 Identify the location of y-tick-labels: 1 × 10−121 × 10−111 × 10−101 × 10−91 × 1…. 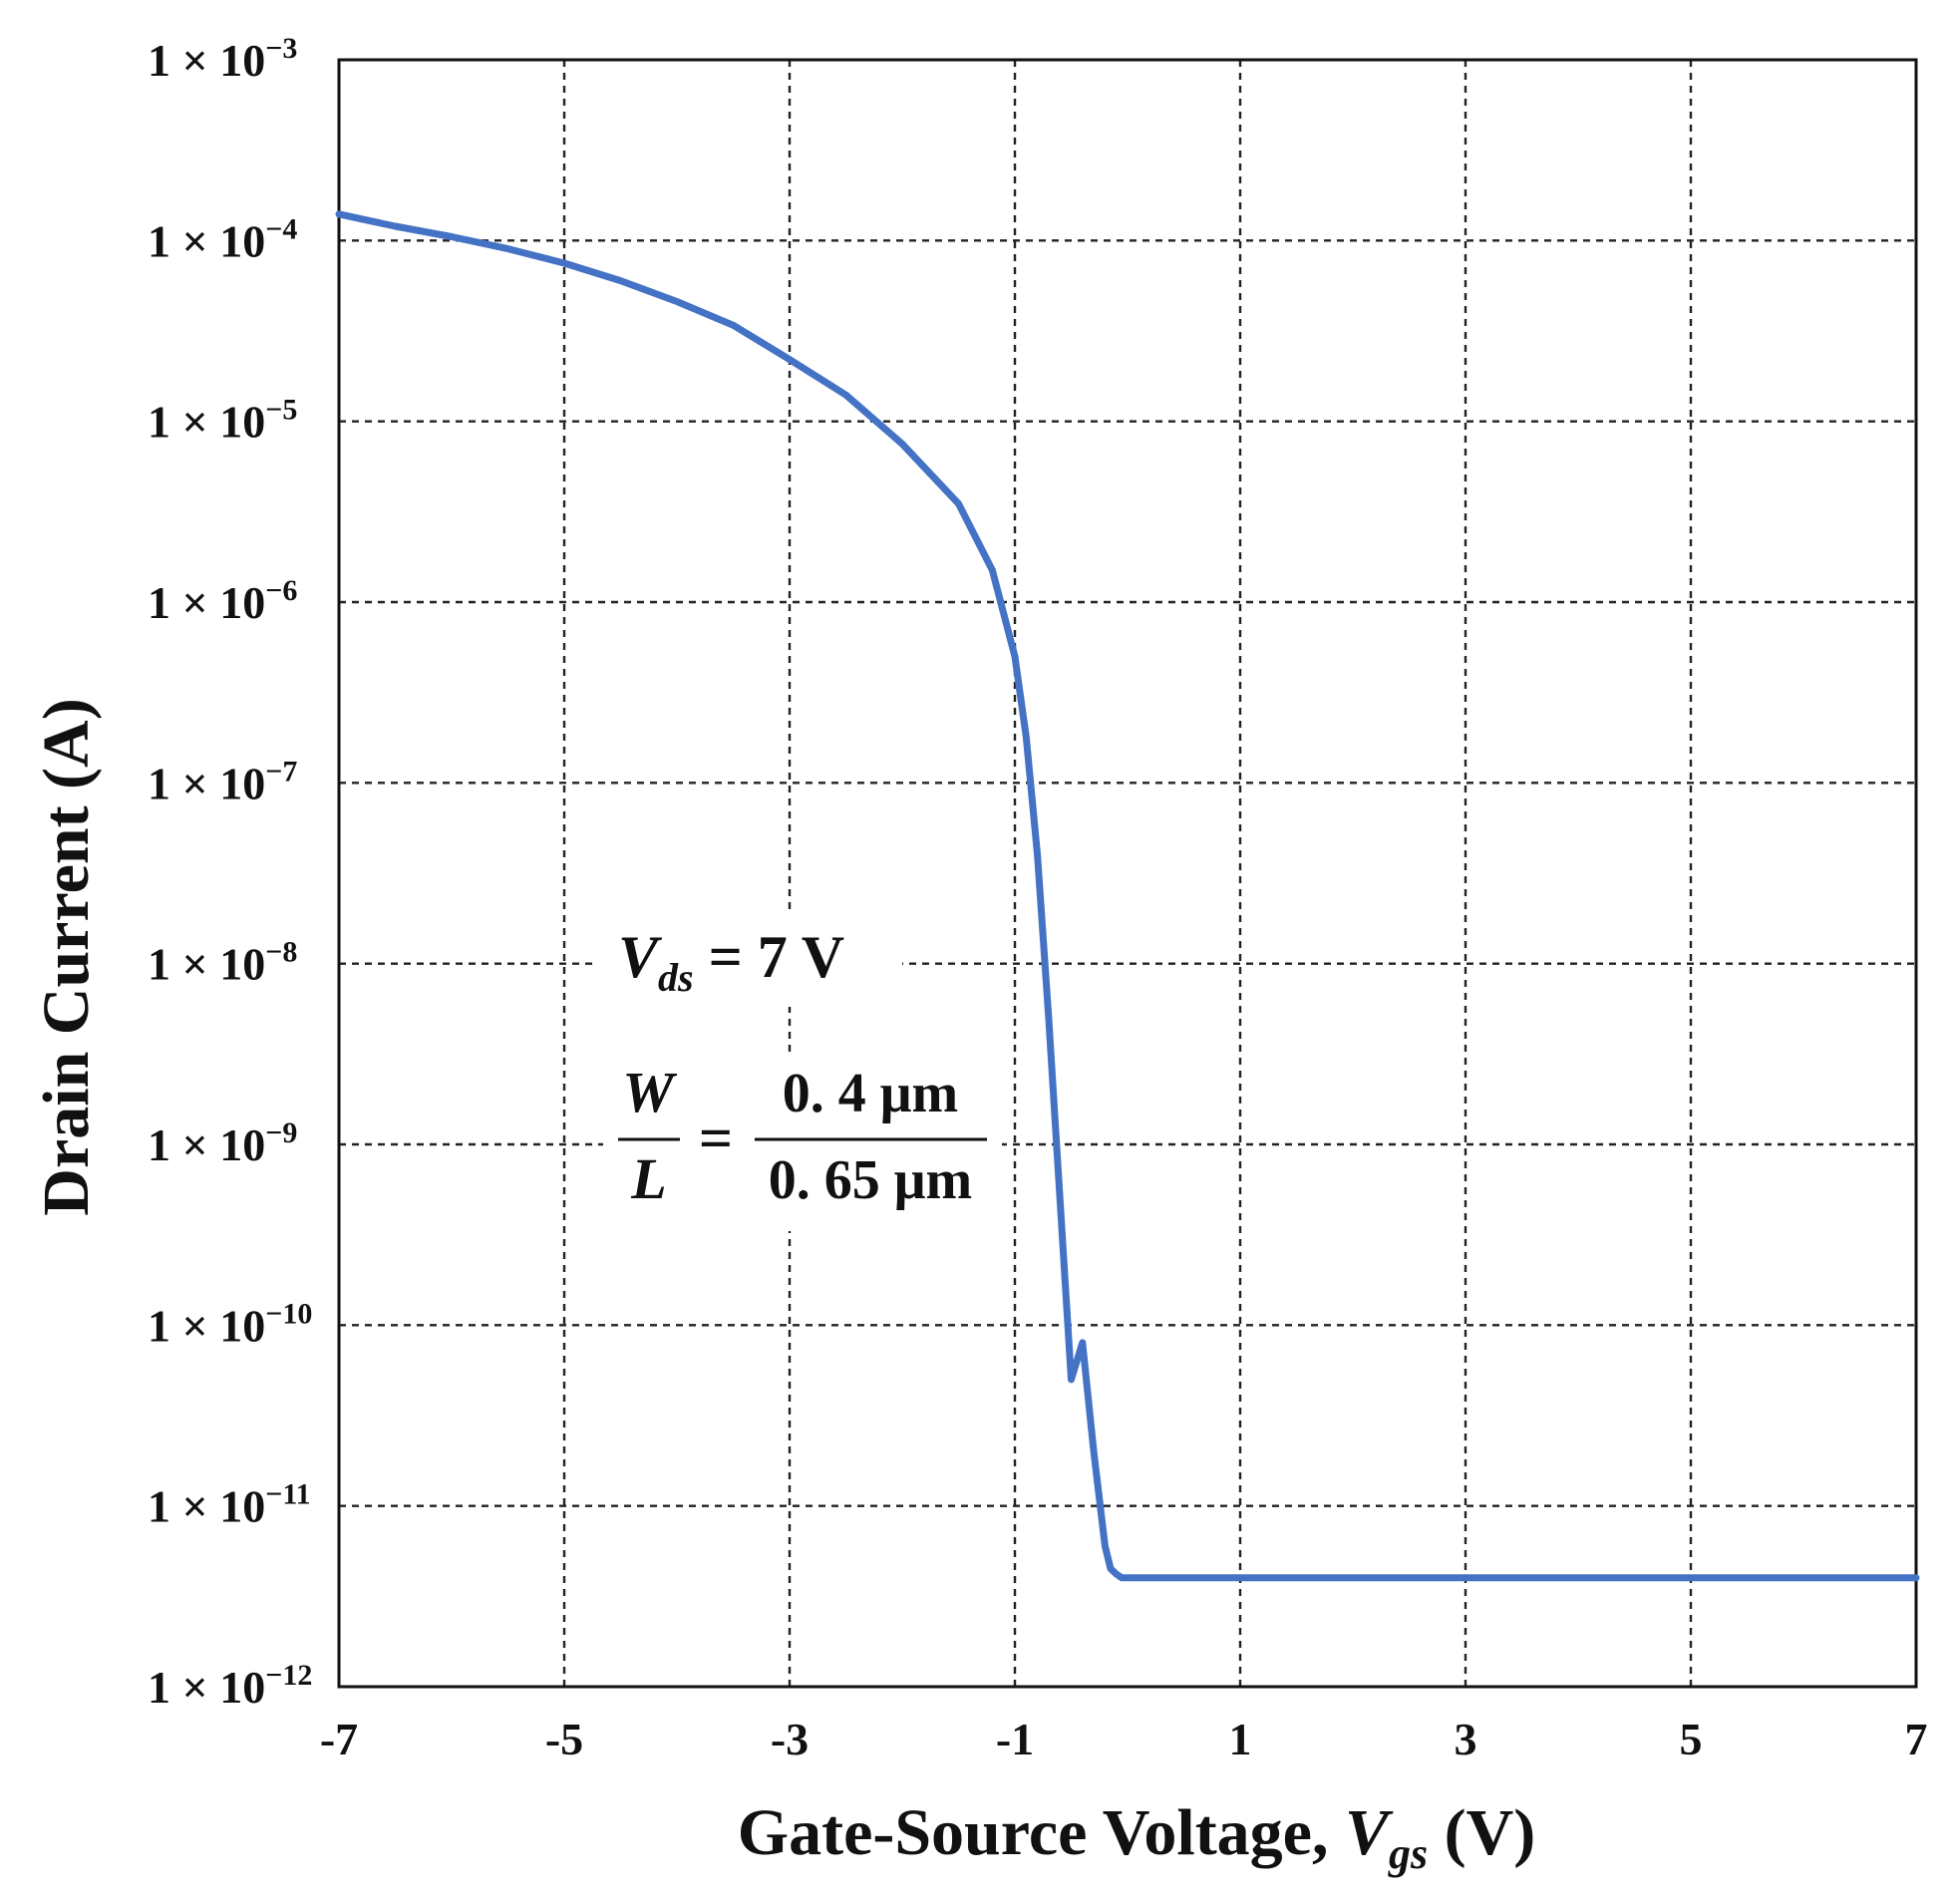
(230, 872).